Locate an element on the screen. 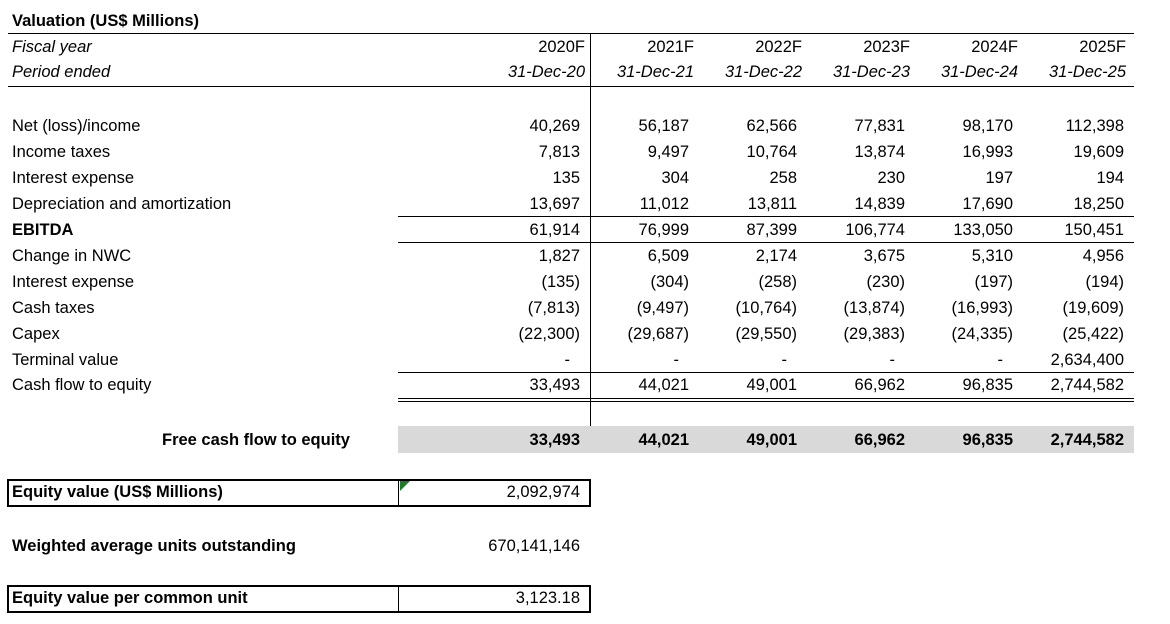  cell-value: 304 is located at coordinates (675, 178).